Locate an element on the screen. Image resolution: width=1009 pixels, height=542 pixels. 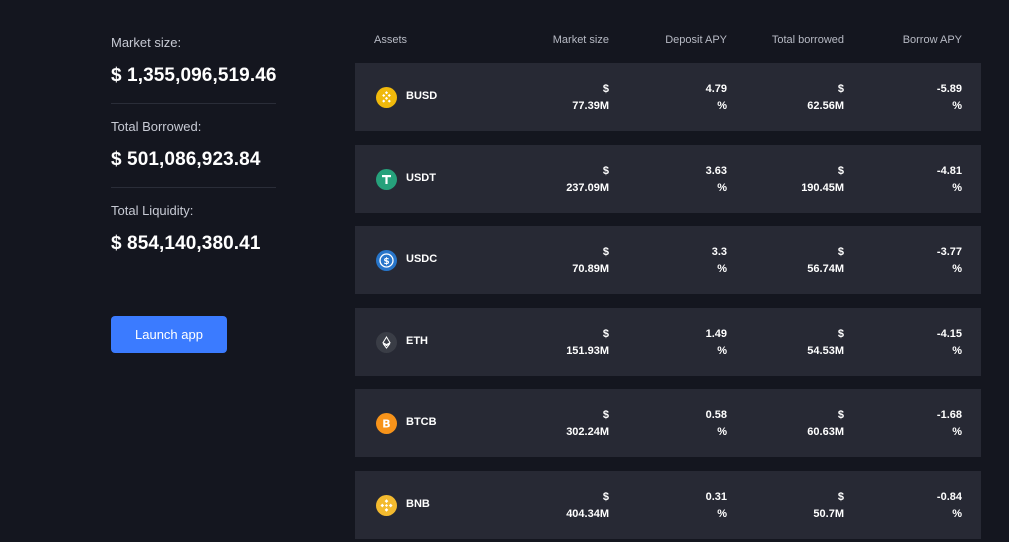
column-header-deposit-apy: Deposit APY is located at coordinates (696, 40).